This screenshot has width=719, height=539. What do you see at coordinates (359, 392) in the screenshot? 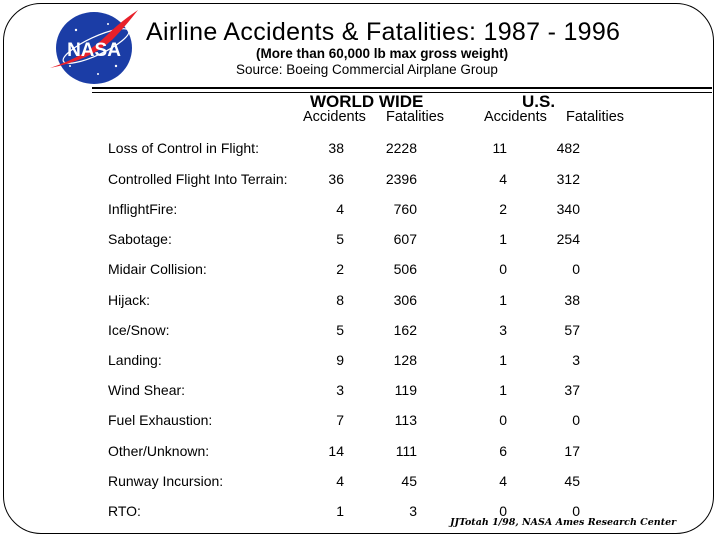
I see `table-row: Wind Shear: 3 119 1 37` at bounding box center [359, 392].